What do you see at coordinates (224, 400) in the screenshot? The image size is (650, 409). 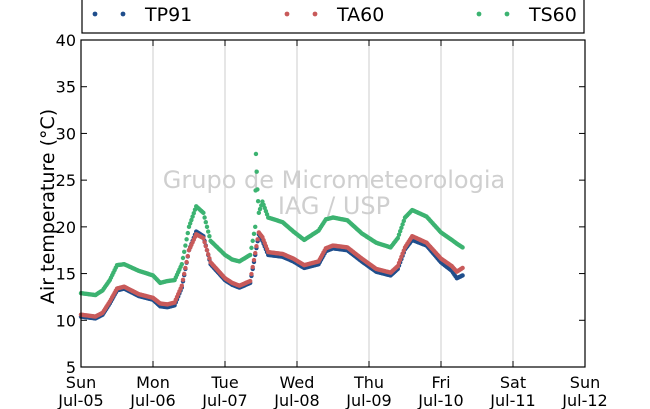 I see `x-tick-label-date: Jul-07` at bounding box center [224, 400].